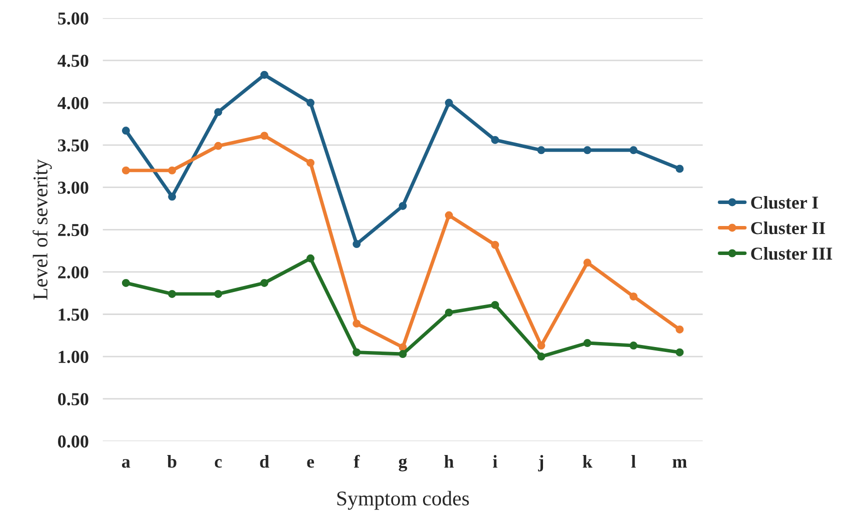 The image size is (857, 519). What do you see at coordinates (791, 253) in the screenshot?
I see `legend-label: Cluster III` at bounding box center [791, 253].